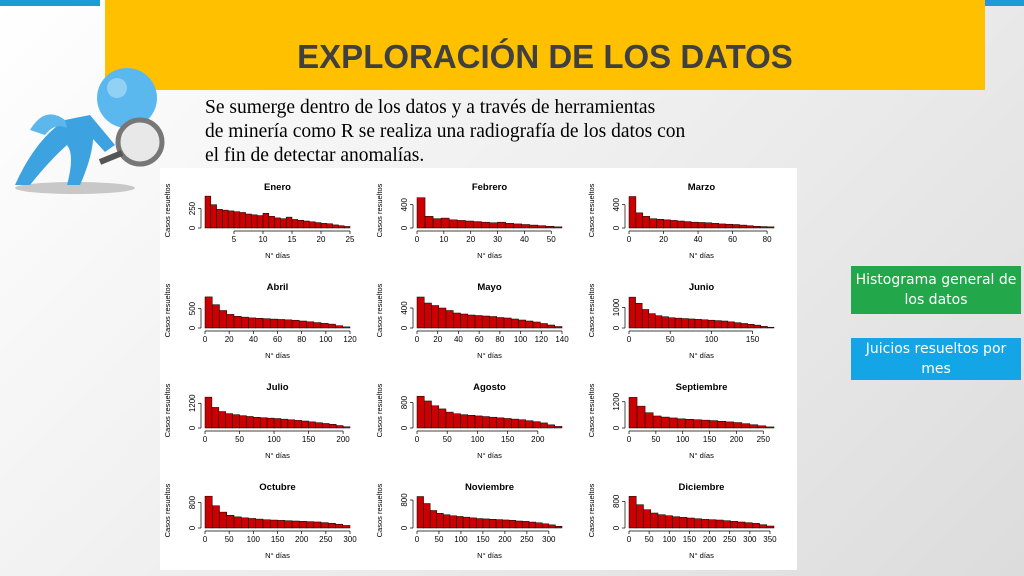  I want to click on x-tick-label: 15, so click(292, 239).